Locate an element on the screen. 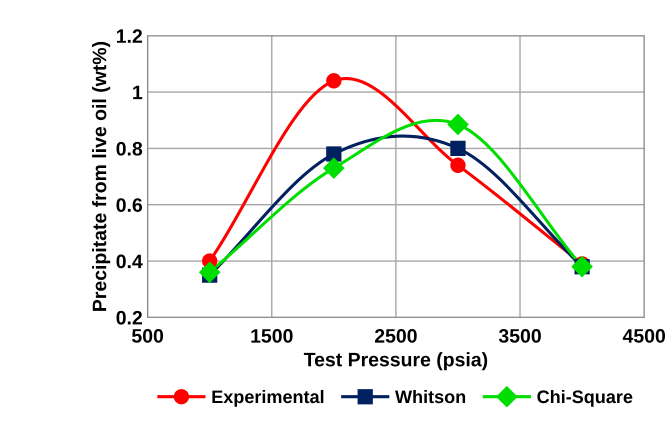 The width and height of the screenshot is (671, 447). legend-label: Whitson is located at coordinates (430, 397).